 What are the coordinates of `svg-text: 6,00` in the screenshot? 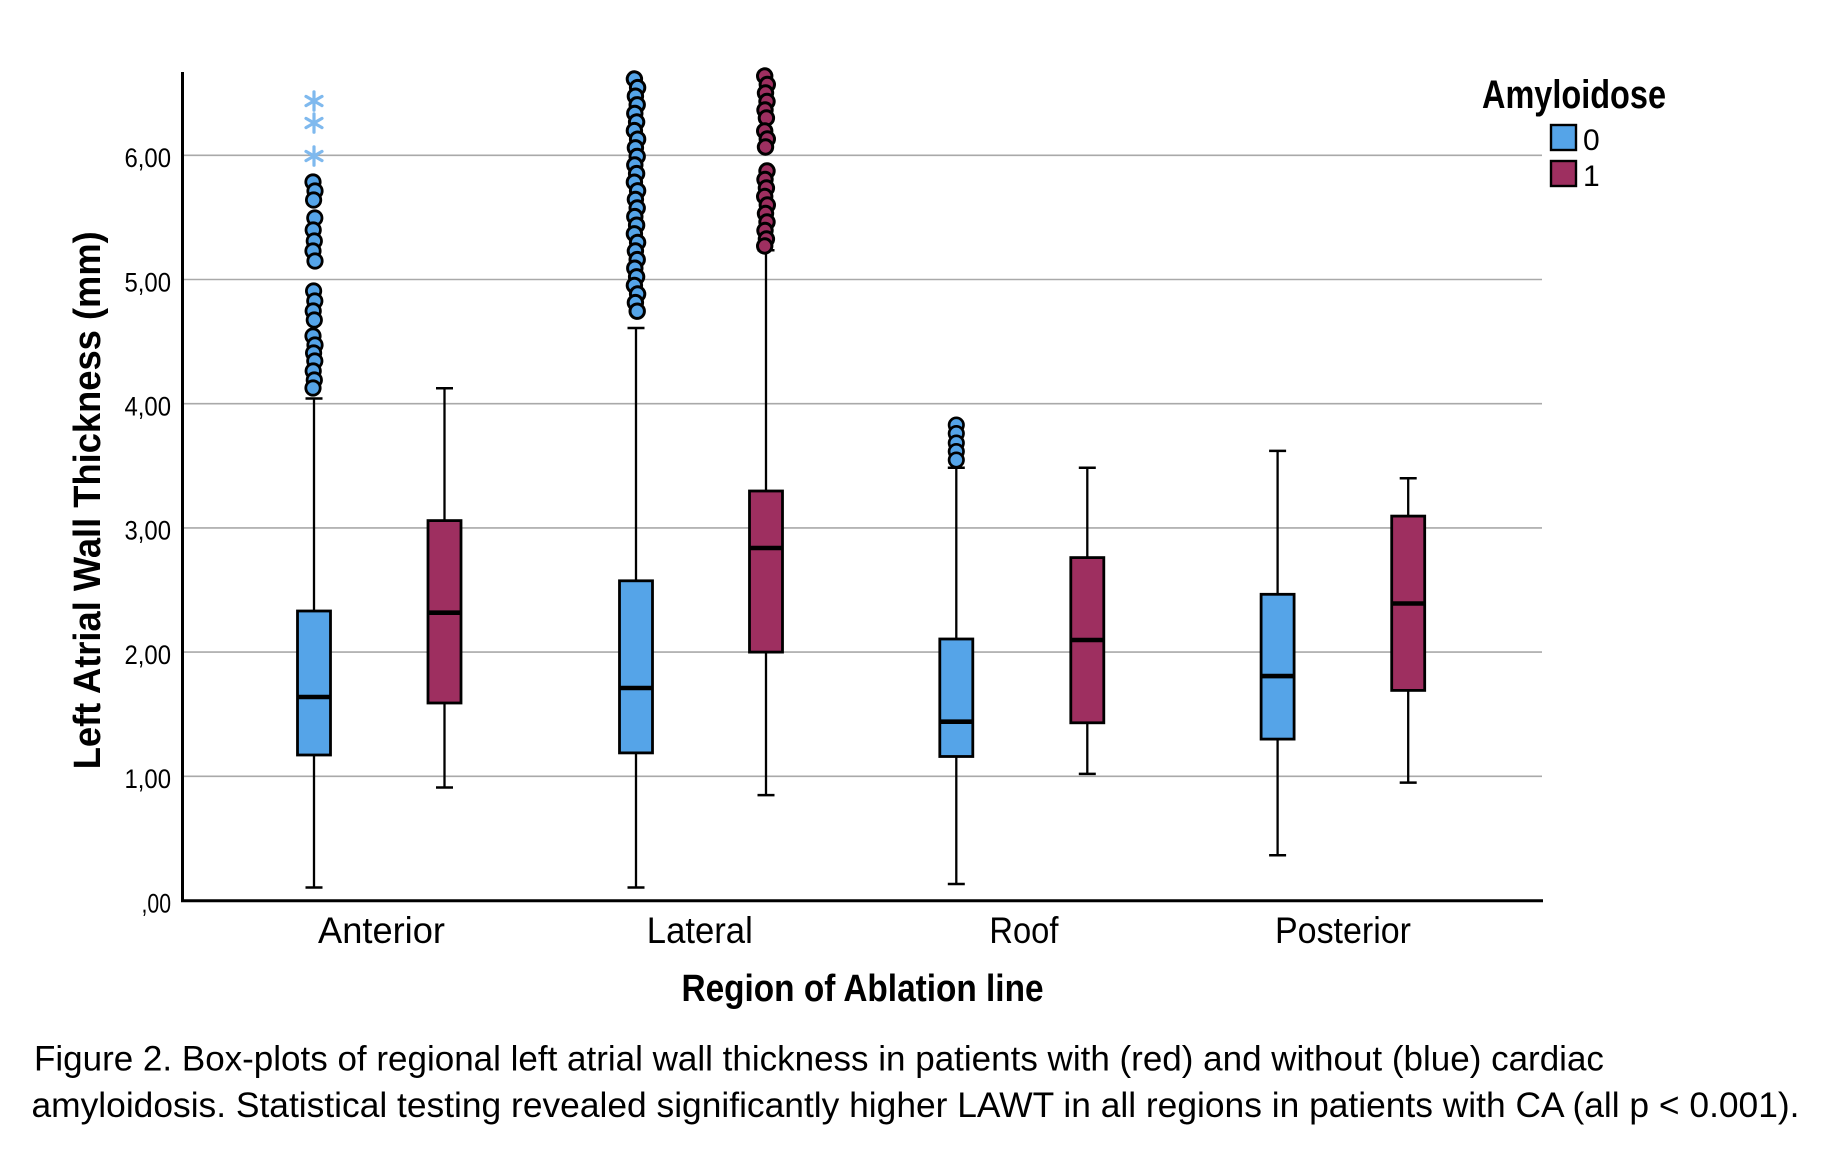 It's located at (148, 158).